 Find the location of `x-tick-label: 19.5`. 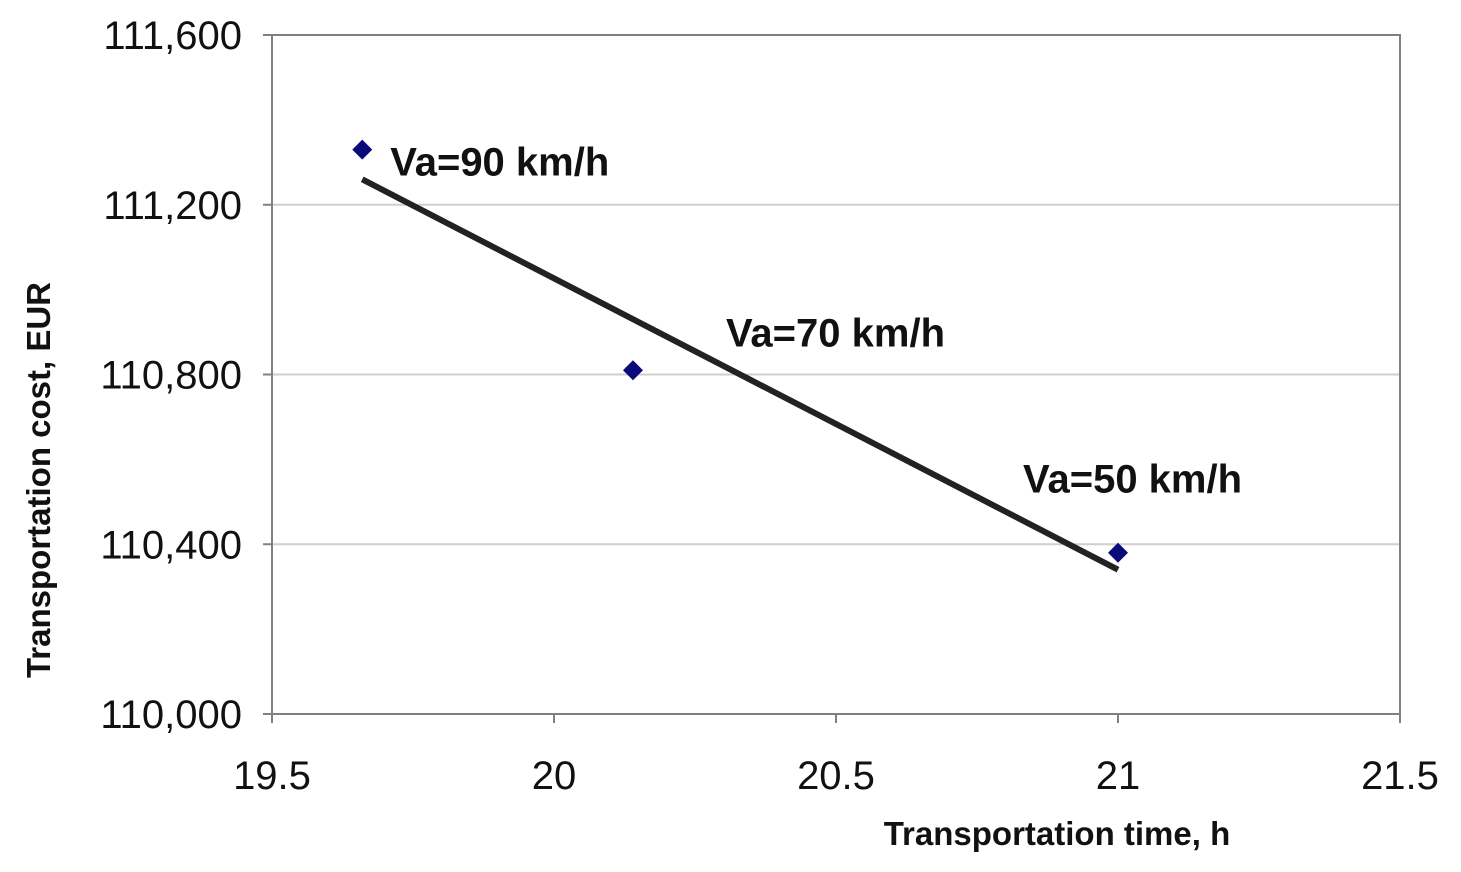

x-tick-label: 19.5 is located at coordinates (272, 776).